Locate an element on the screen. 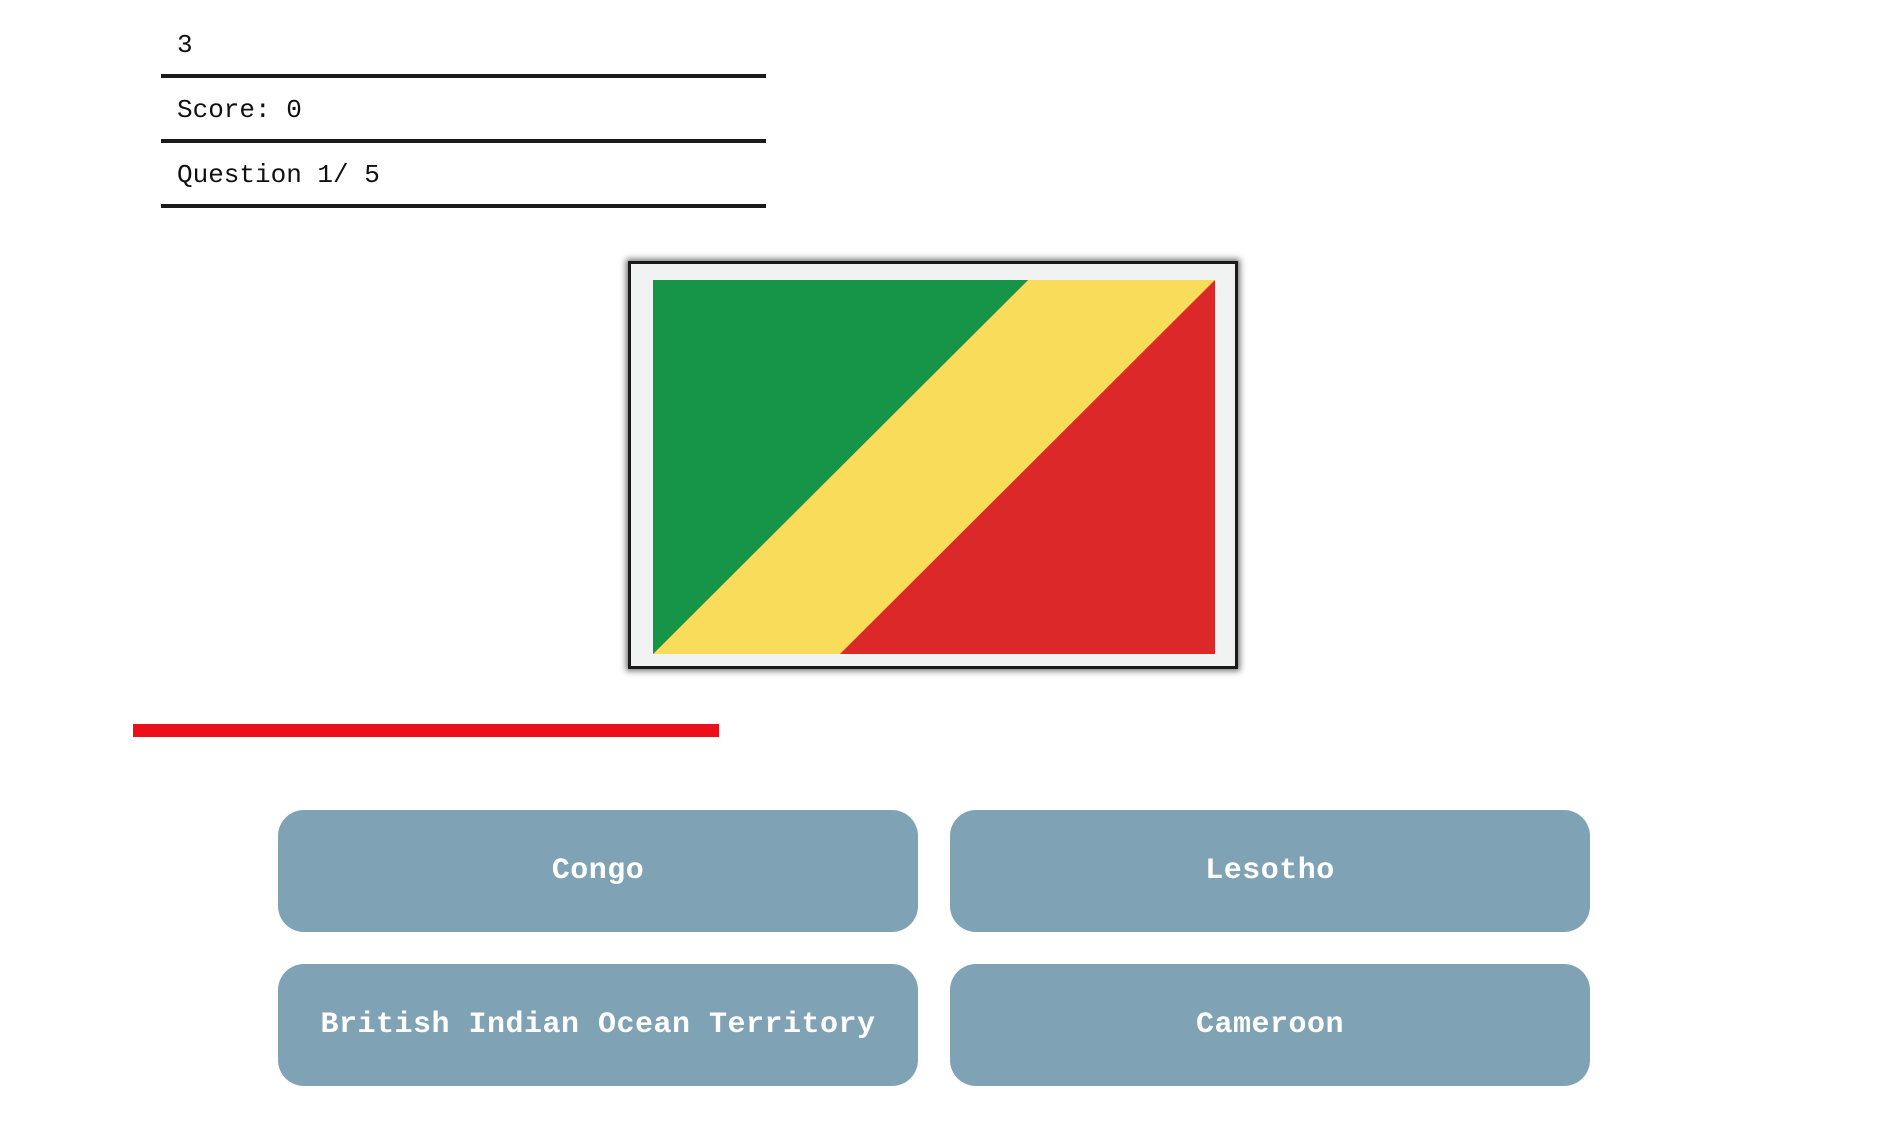 Image resolution: width=1896 pixels, height=1124 pixels. answer-button-cameroon: Cameroon is located at coordinates (1270, 1025).